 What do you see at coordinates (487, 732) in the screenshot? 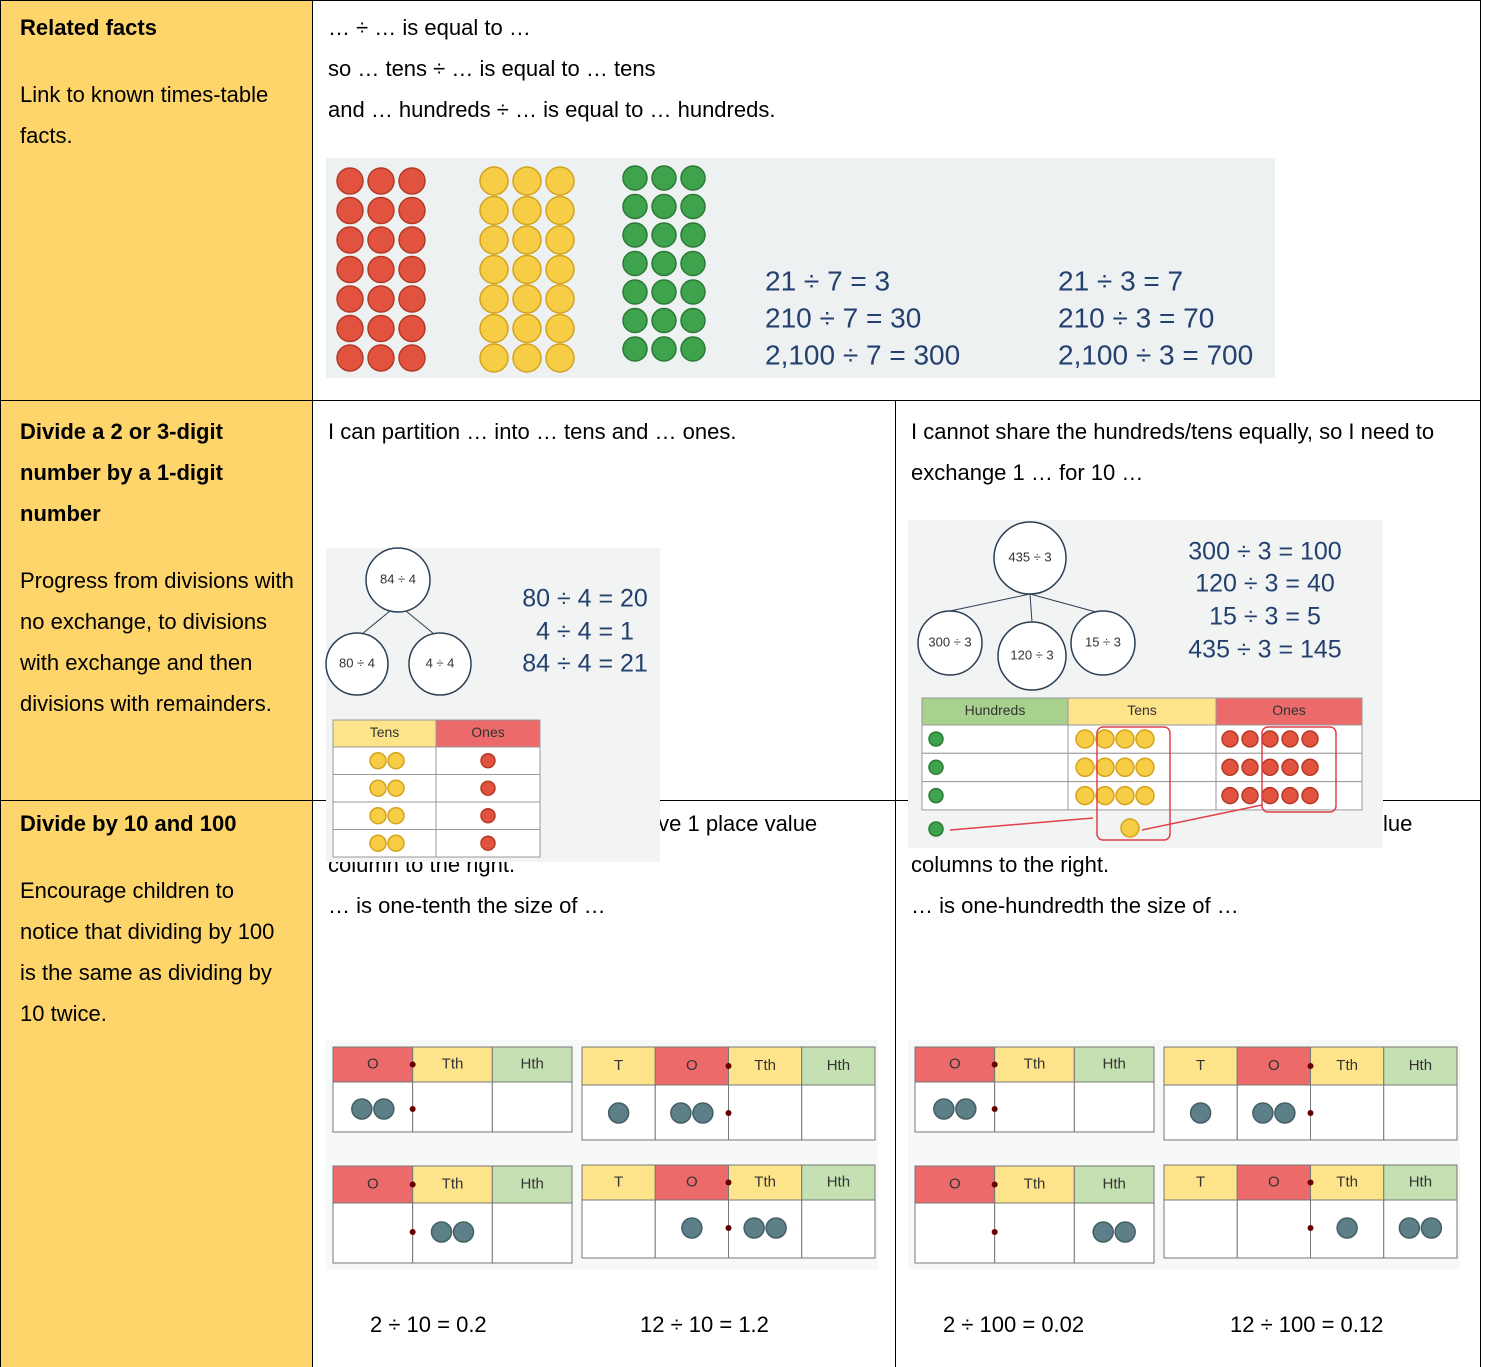
I see `table-header-label: Ones` at bounding box center [487, 732].